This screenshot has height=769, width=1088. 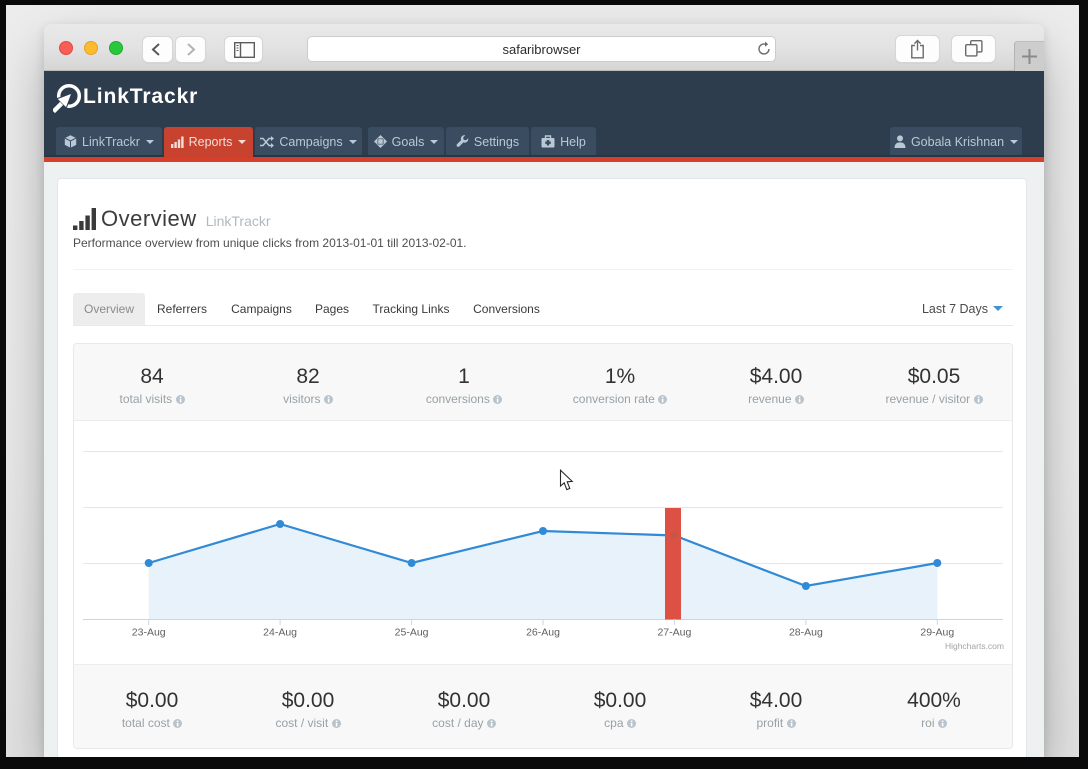 What do you see at coordinates (937, 633) in the screenshot?
I see `svg-text: 29-Aug` at bounding box center [937, 633].